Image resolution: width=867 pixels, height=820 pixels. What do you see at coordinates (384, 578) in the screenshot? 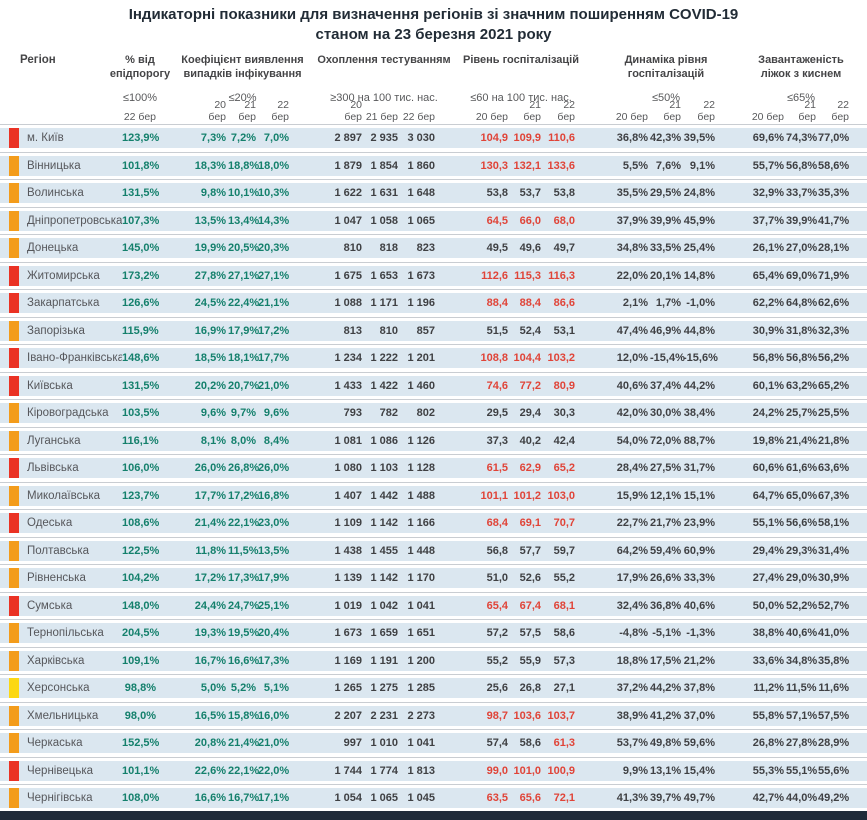
I see `testing-coverage-value-1: 1 142` at bounding box center [384, 578].